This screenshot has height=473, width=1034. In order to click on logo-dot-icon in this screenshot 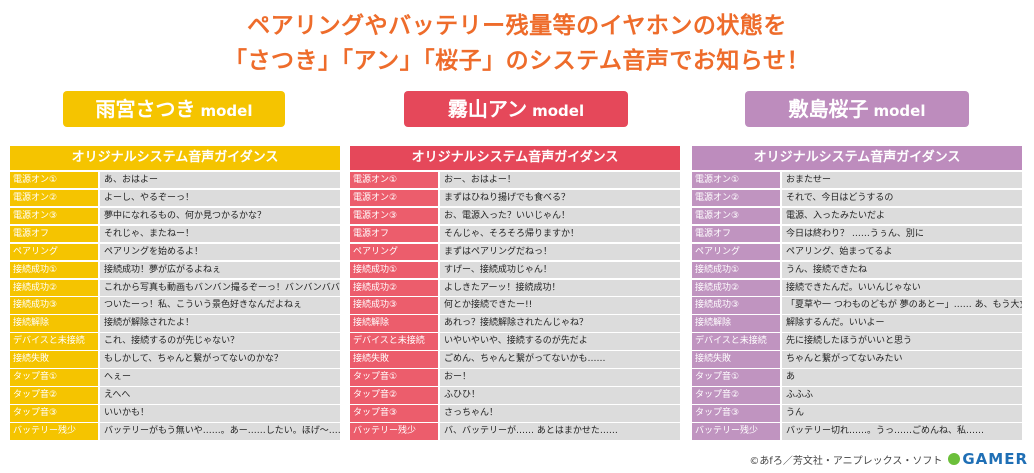, I will do `click(954, 459)`.